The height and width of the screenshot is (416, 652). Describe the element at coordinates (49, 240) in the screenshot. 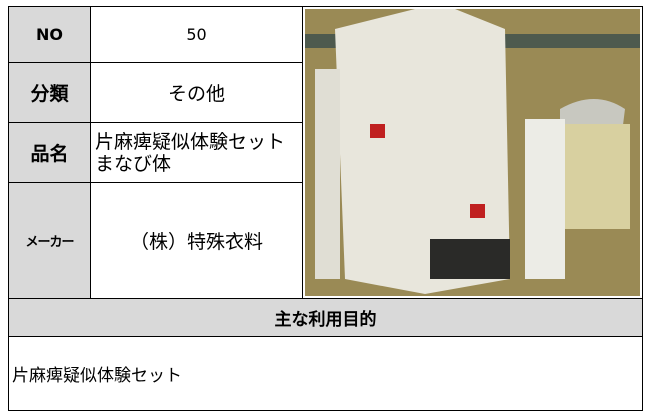

I see `label-cell: メーカー` at that location.